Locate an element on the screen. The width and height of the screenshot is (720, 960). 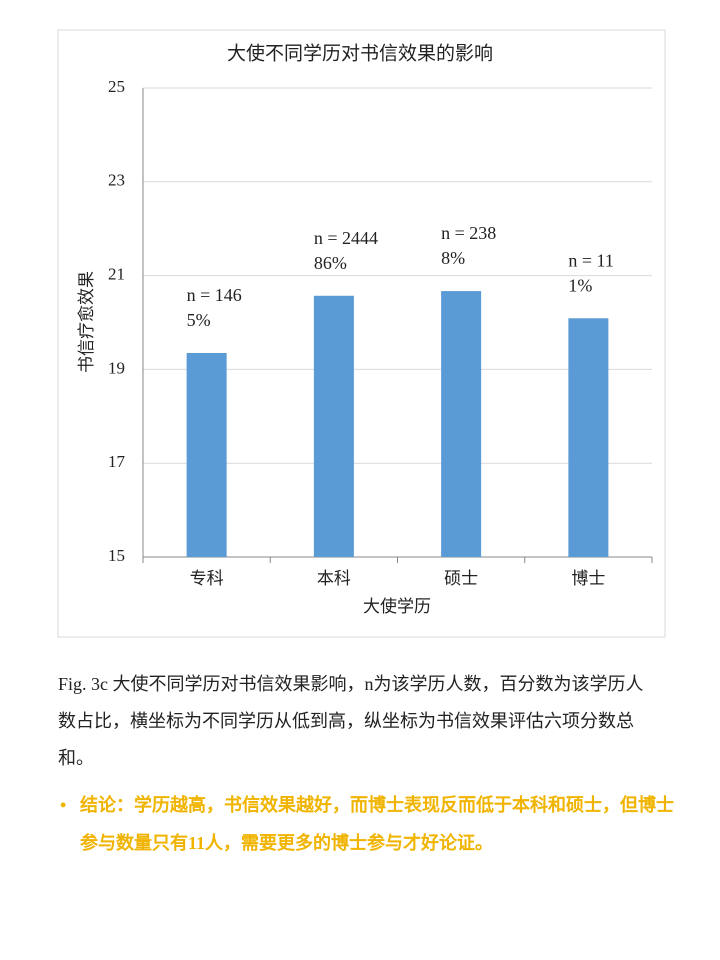
x-tick-label: 博士 is located at coordinates (588, 578).